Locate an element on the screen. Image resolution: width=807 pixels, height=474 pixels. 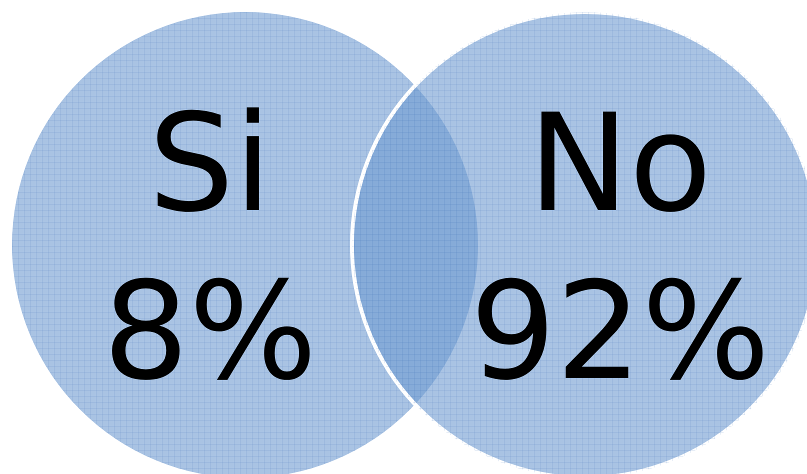
category-label: No is located at coordinates (620, 163).